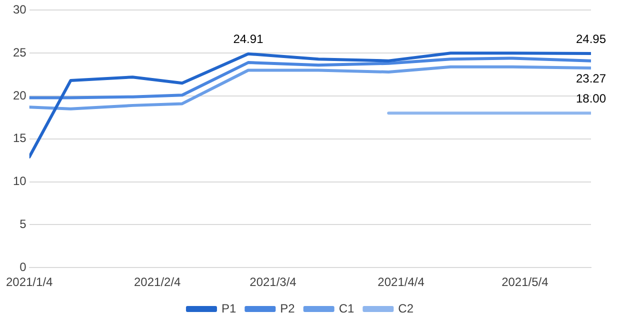  I want to click on x-tick-label: 2021/2/4, so click(158, 282).